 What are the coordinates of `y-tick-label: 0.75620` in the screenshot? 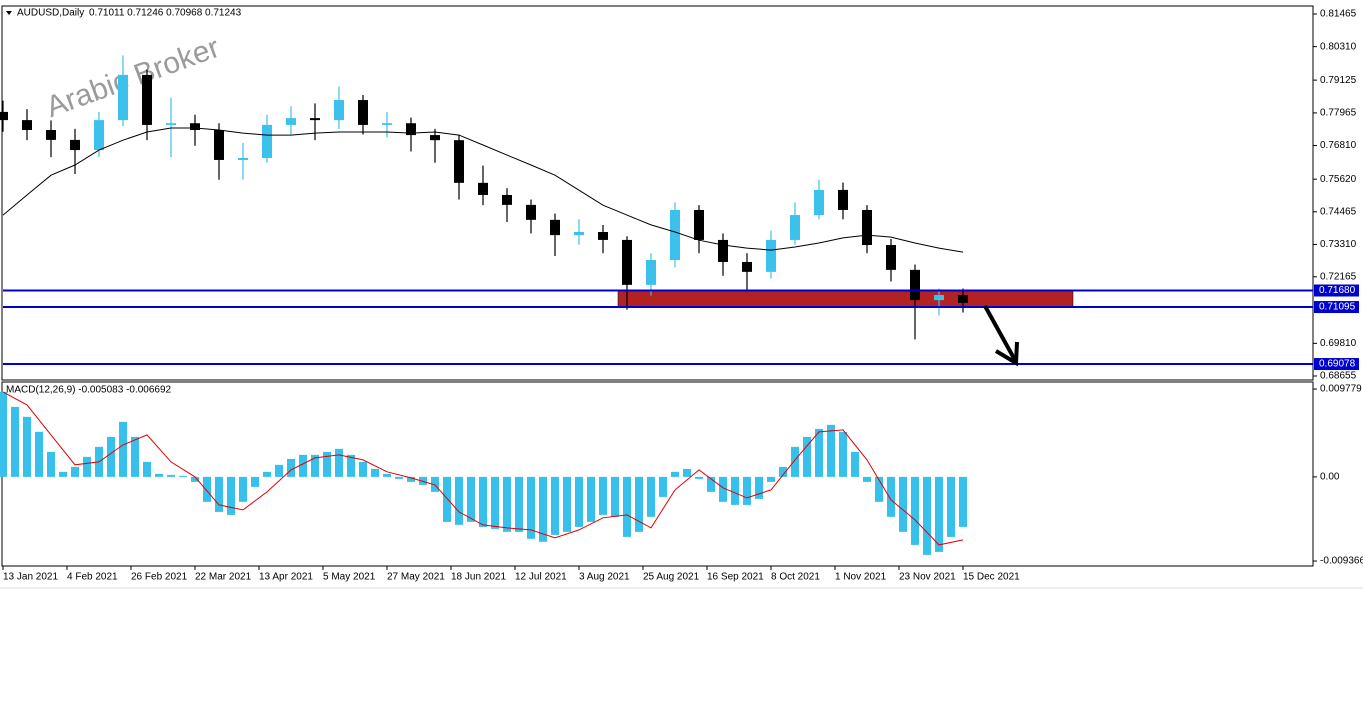 It's located at (1338, 179).